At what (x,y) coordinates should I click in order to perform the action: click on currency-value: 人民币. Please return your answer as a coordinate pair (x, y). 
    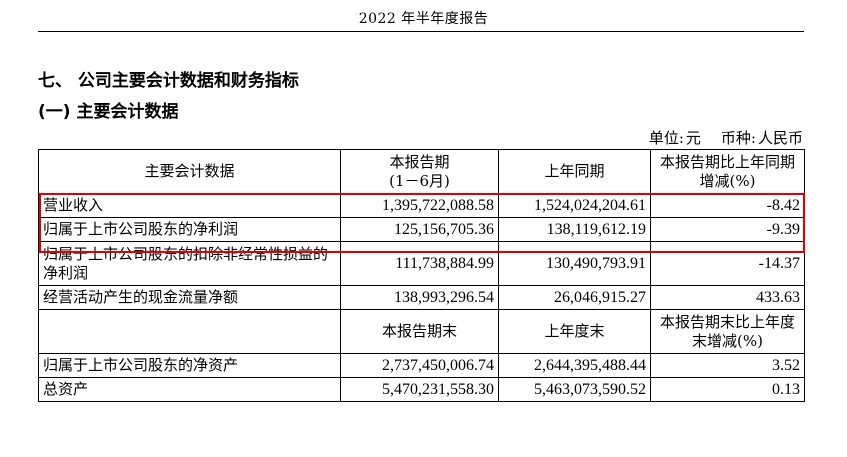
    Looking at the image, I should click on (780, 138).